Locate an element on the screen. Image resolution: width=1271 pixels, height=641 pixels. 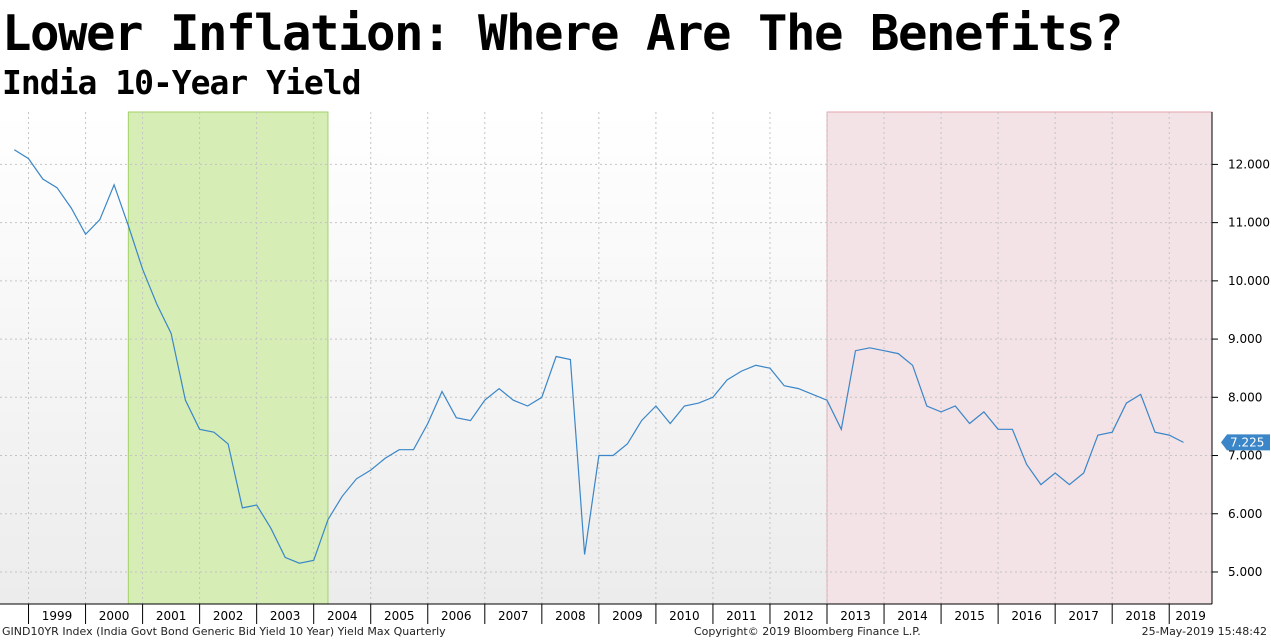
last-value-label: 7.225 is located at coordinates (1247, 442).